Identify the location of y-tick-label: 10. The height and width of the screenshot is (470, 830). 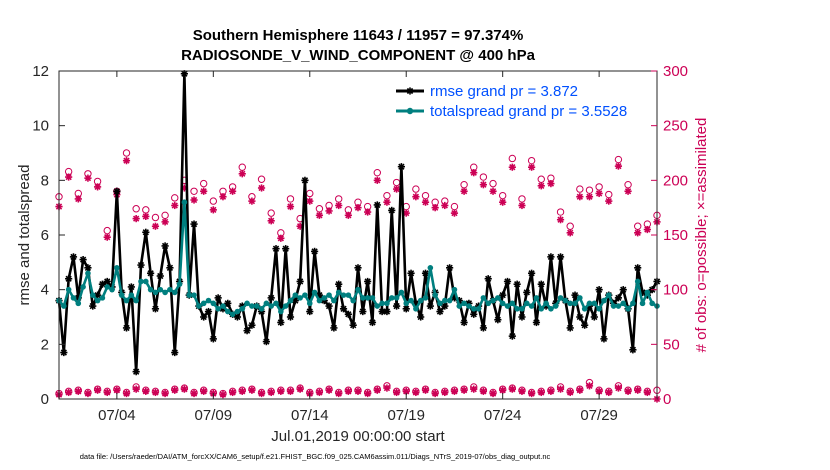
(40, 126).